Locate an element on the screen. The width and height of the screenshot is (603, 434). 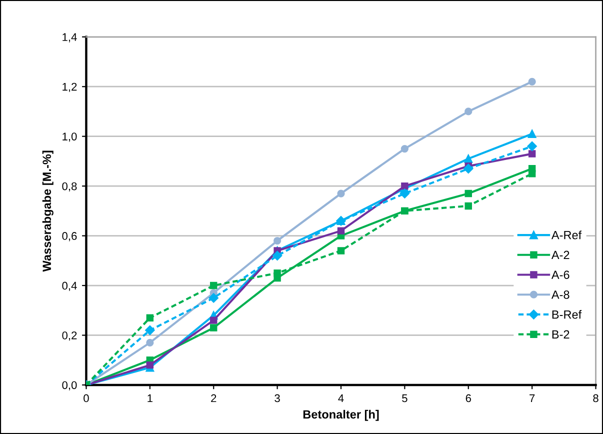
y-tick-label: 0,0 is located at coordinates (69, 385).